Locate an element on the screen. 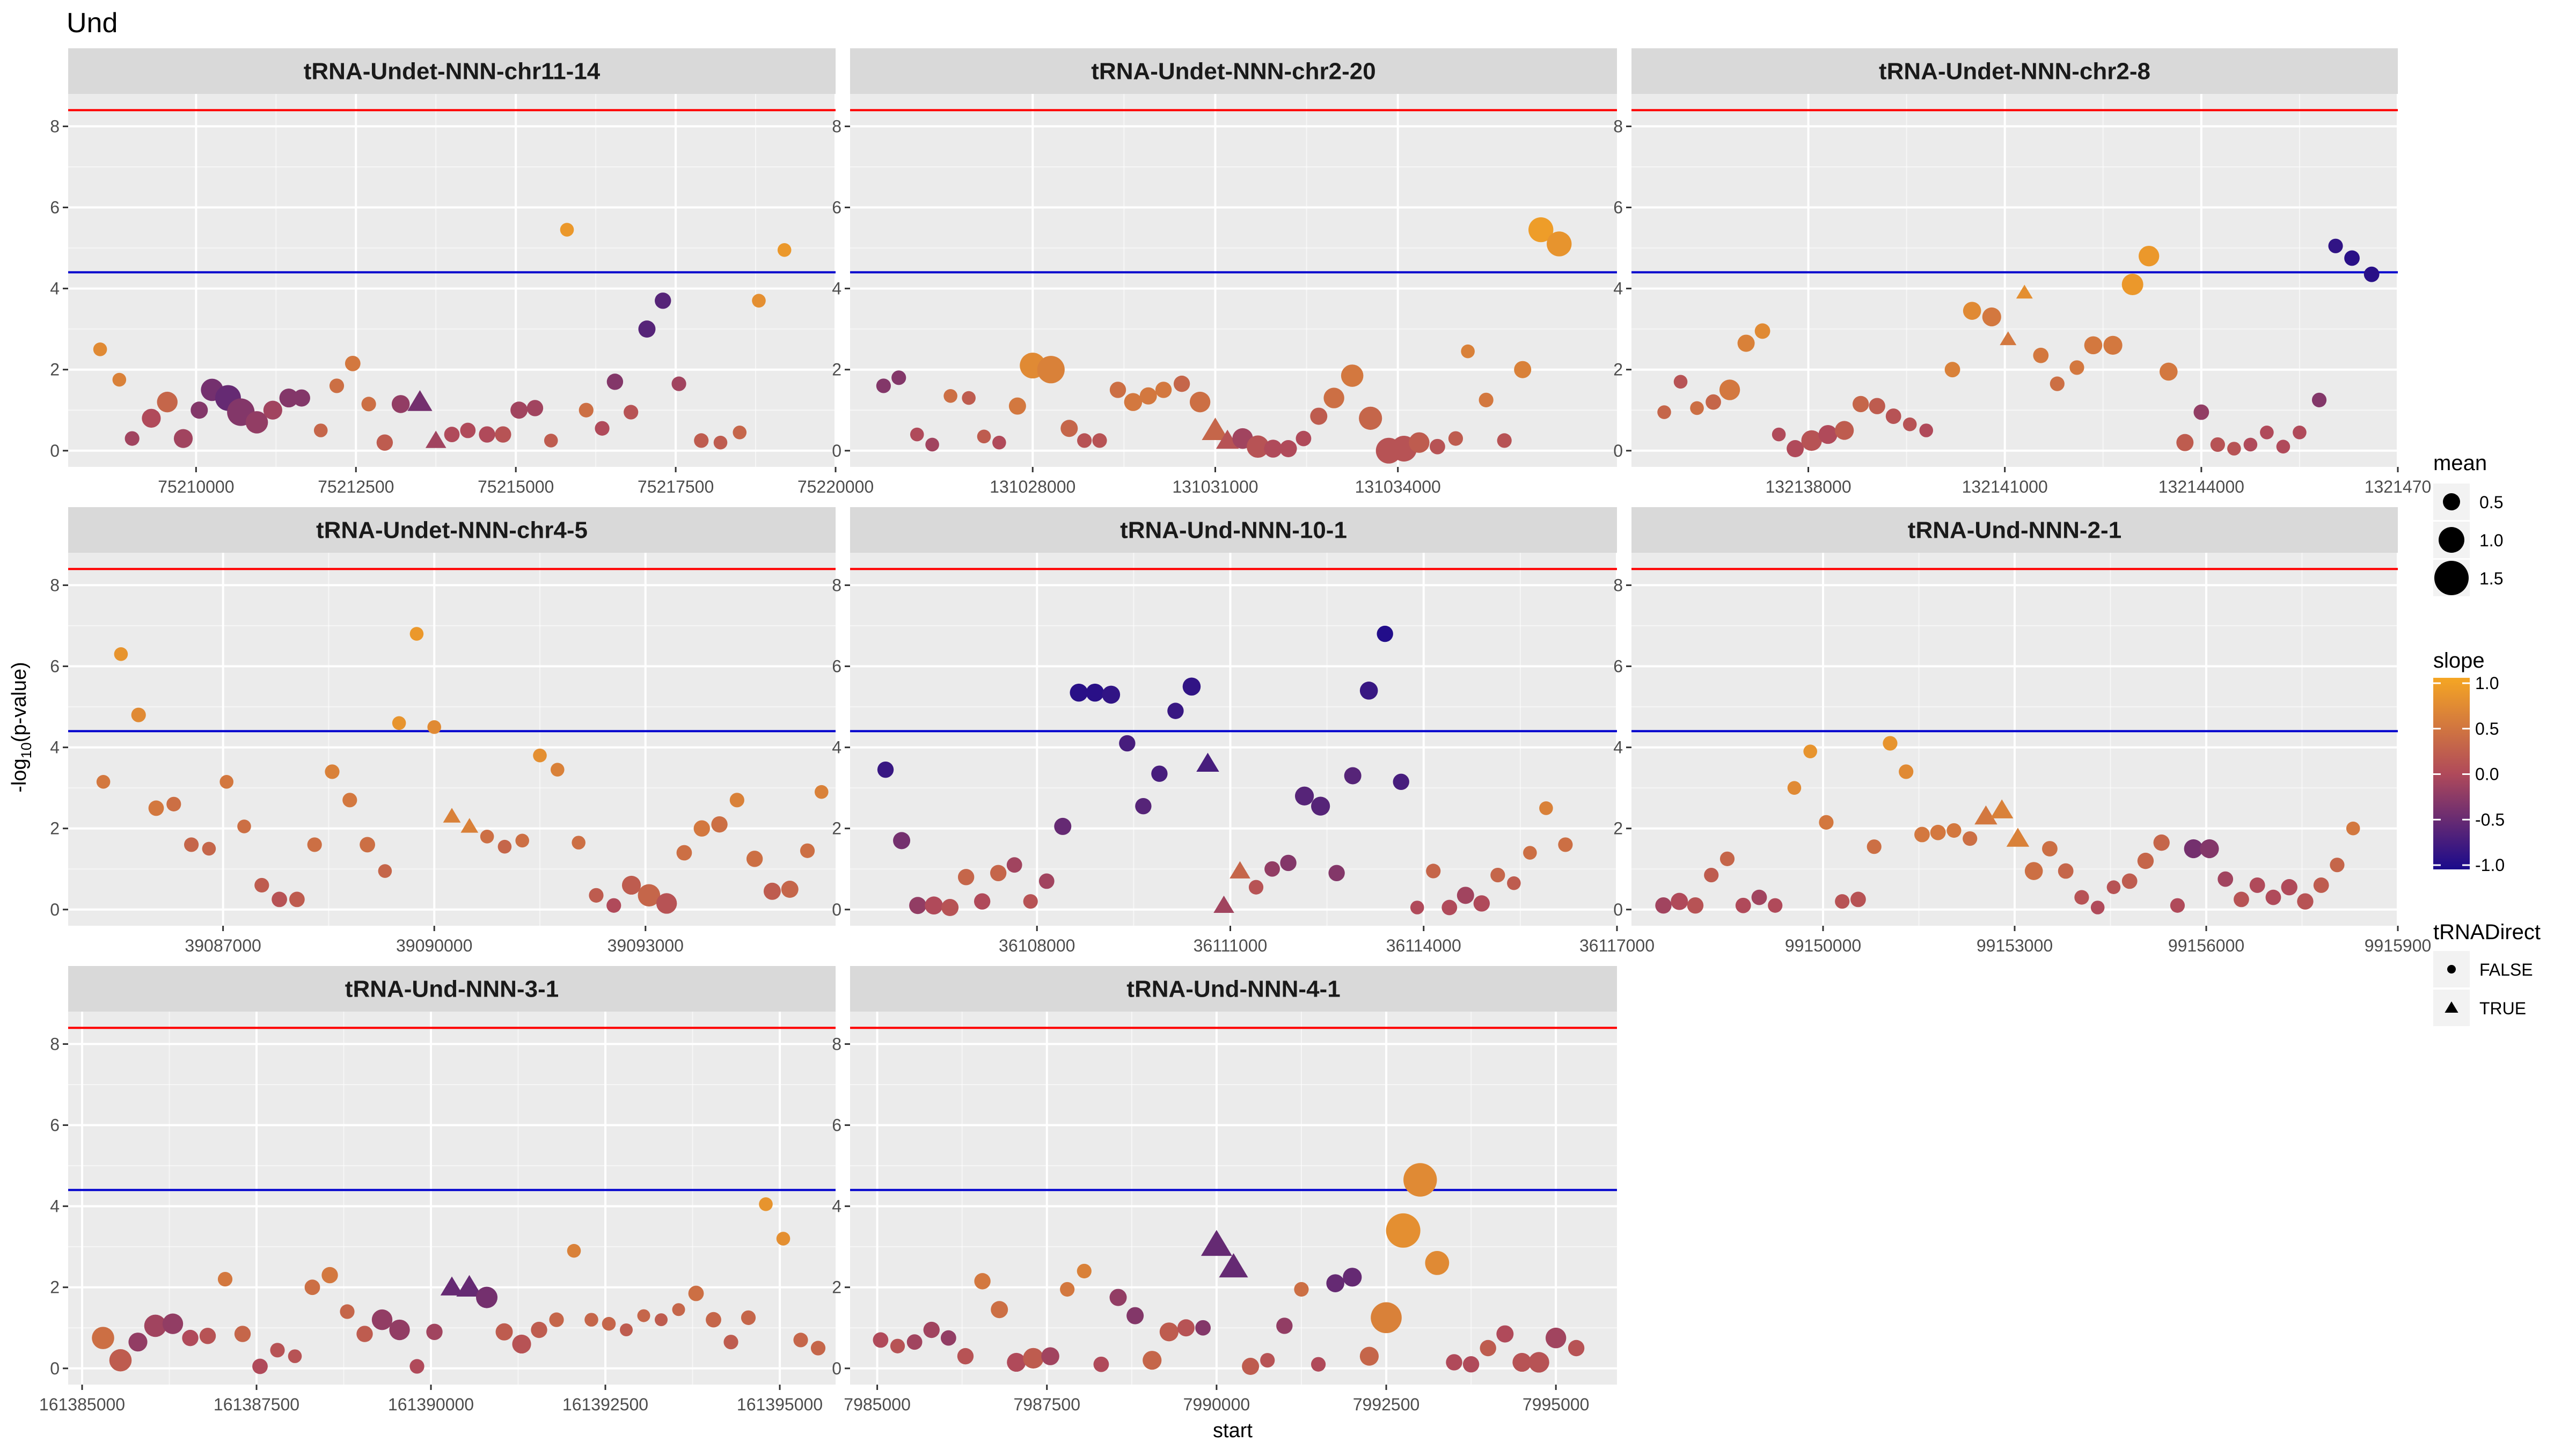 This screenshot has width=2576, height=1449. x-tick-label: 99153000 is located at coordinates (2015, 945).